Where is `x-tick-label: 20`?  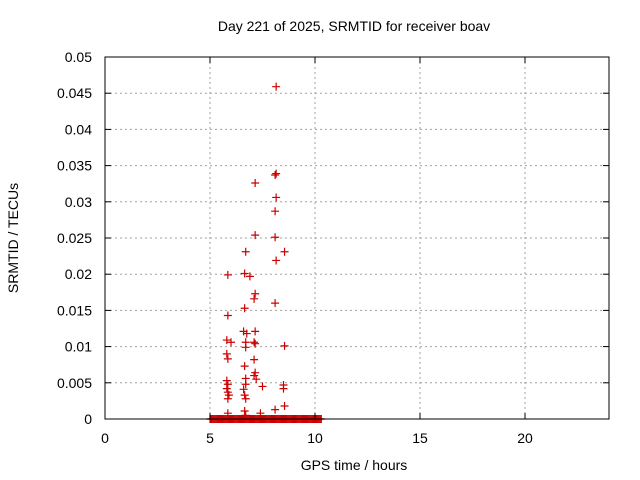 x-tick-label: 20 is located at coordinates (525, 438).